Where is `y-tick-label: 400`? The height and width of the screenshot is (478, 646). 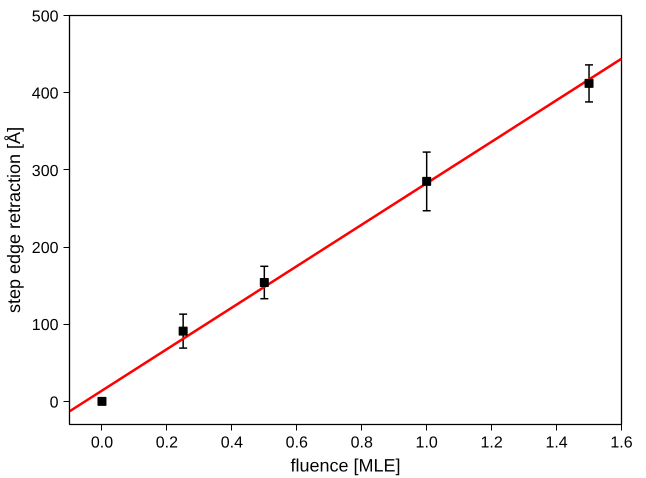
y-tick-label: 400 is located at coordinates (45, 94).